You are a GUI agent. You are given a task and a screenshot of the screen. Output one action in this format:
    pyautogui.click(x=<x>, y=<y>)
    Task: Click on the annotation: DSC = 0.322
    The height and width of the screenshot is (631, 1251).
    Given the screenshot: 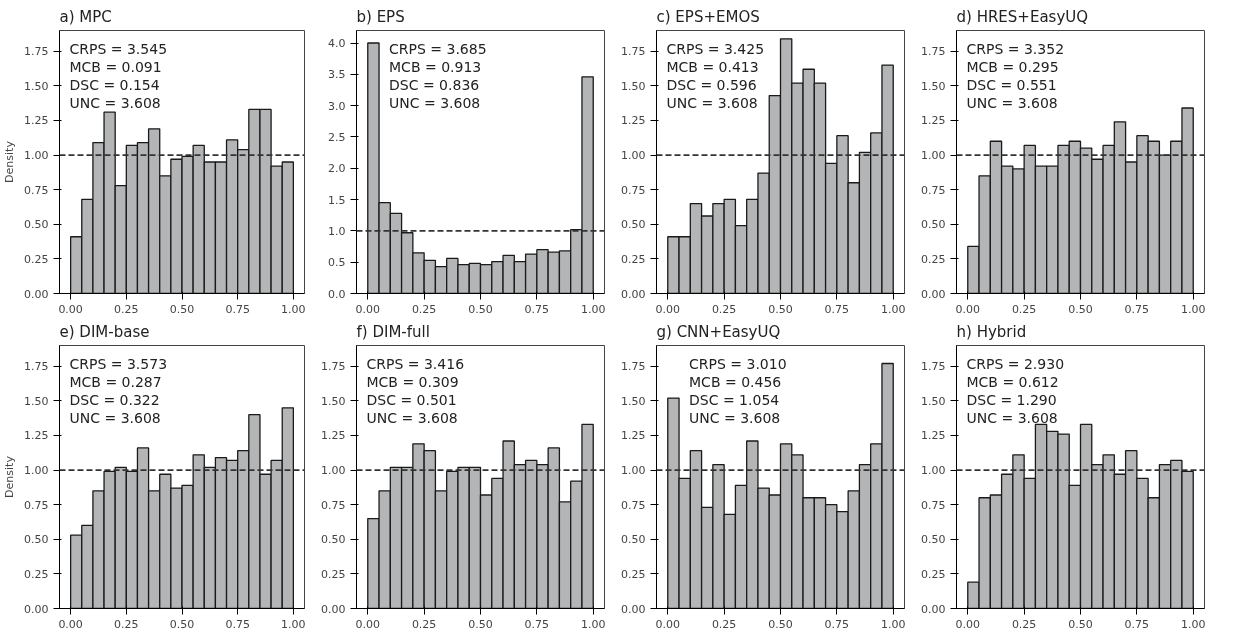 What is the action you would take?
    pyautogui.click(x=114, y=399)
    